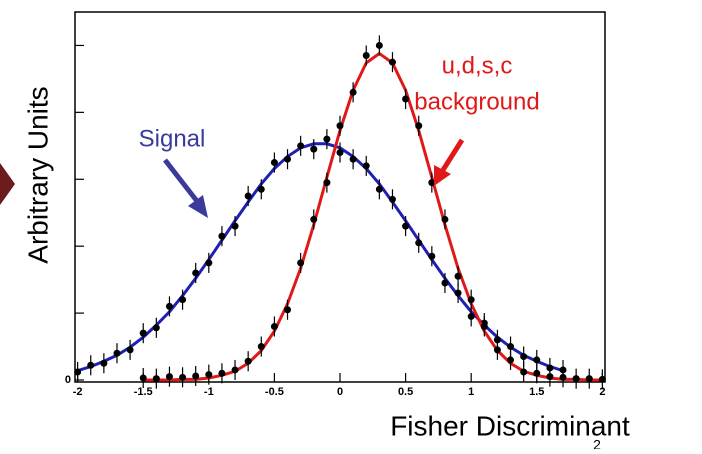 This screenshot has height=454, width=702. What do you see at coordinates (143, 392) in the screenshot?
I see `x-tick-label: -1.5` at bounding box center [143, 392].